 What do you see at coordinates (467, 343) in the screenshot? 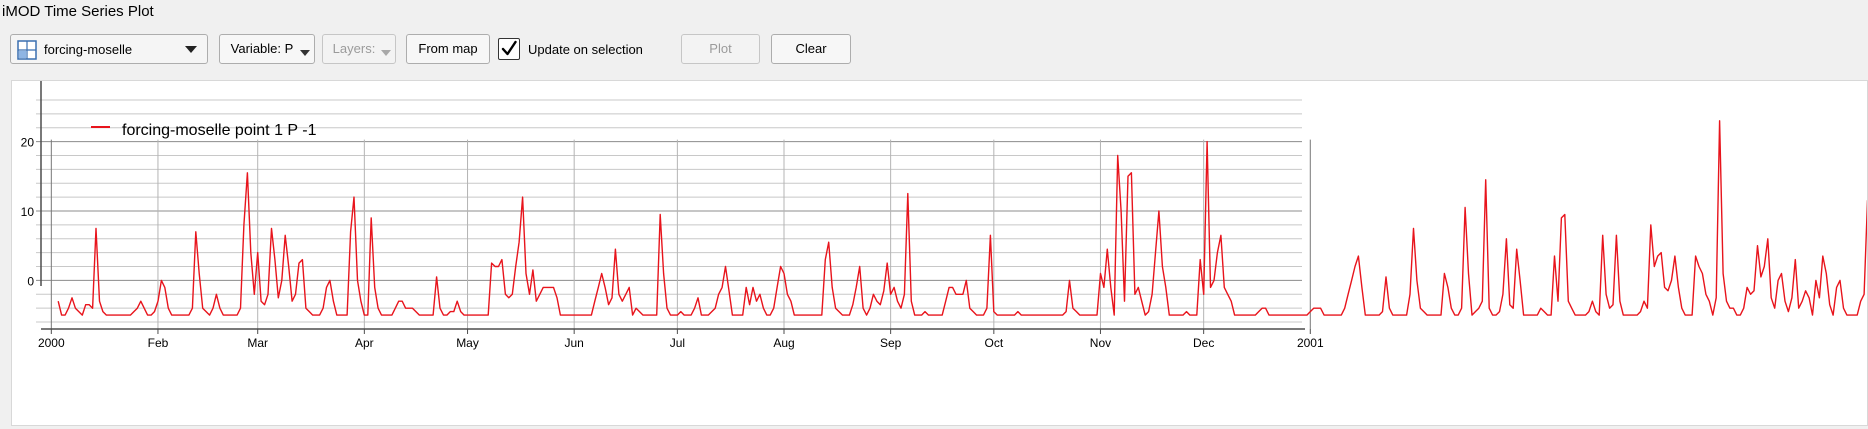
I see `x-tick-label: May` at bounding box center [467, 343].